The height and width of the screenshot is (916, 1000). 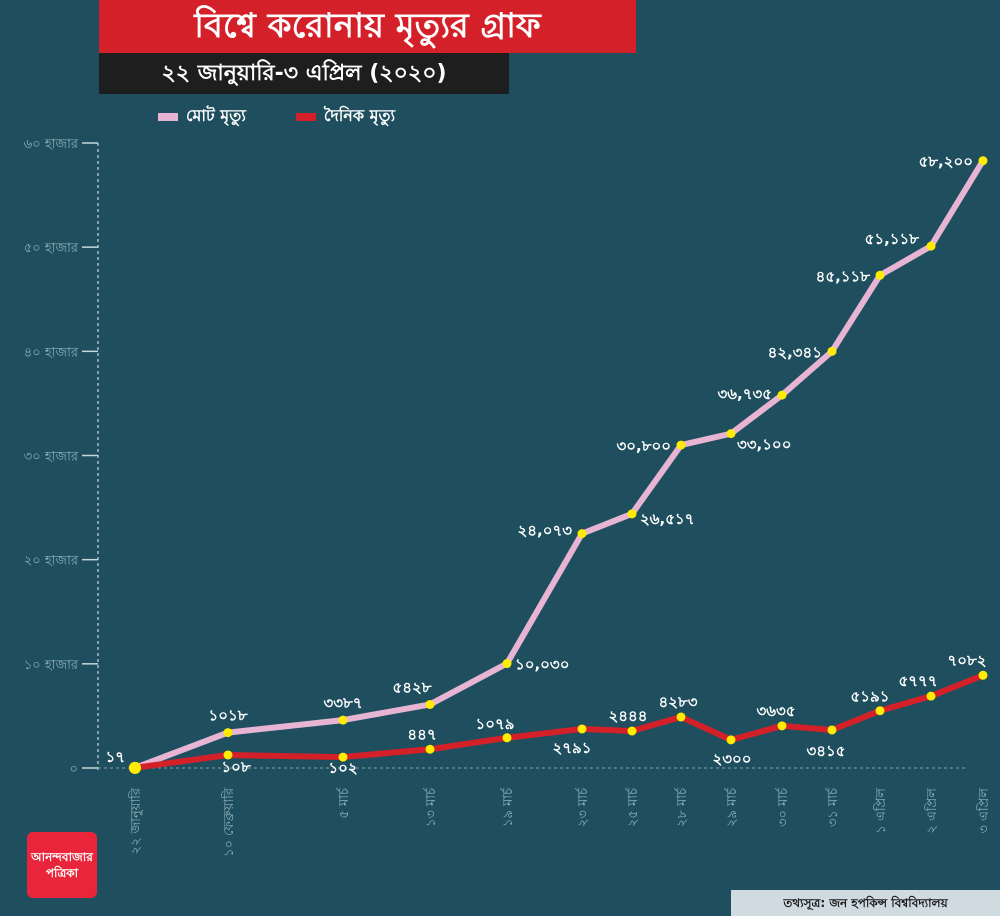 What do you see at coordinates (559, 721) in the screenshot?
I see `daily-deaths-line` at bounding box center [559, 721].